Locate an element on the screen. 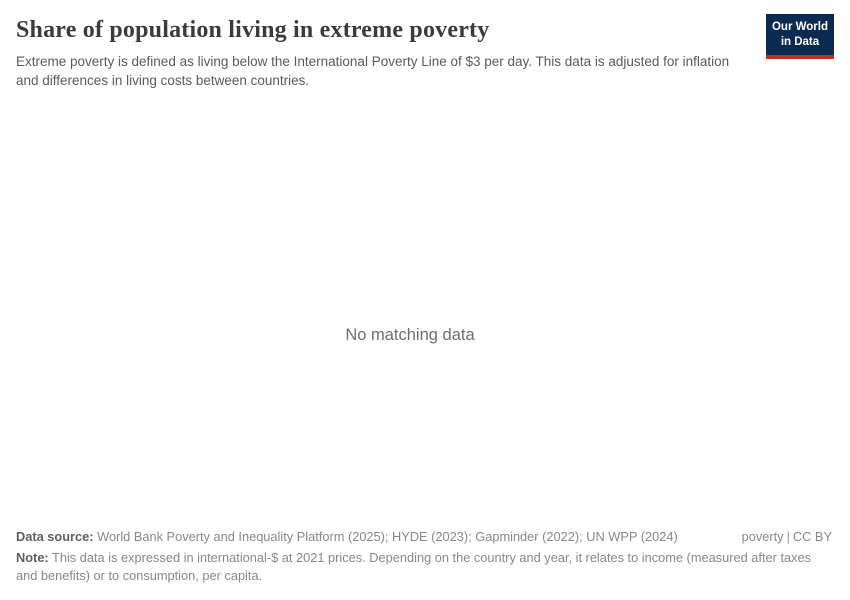  license-line: poverty | CC BY is located at coordinates (787, 536).